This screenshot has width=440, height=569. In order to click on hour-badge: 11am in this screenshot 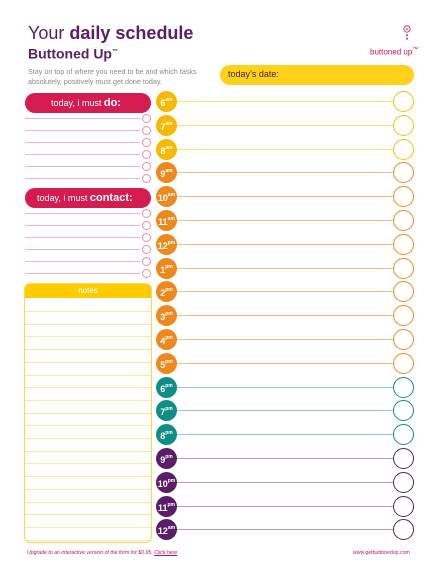, I will do `click(166, 220)`.